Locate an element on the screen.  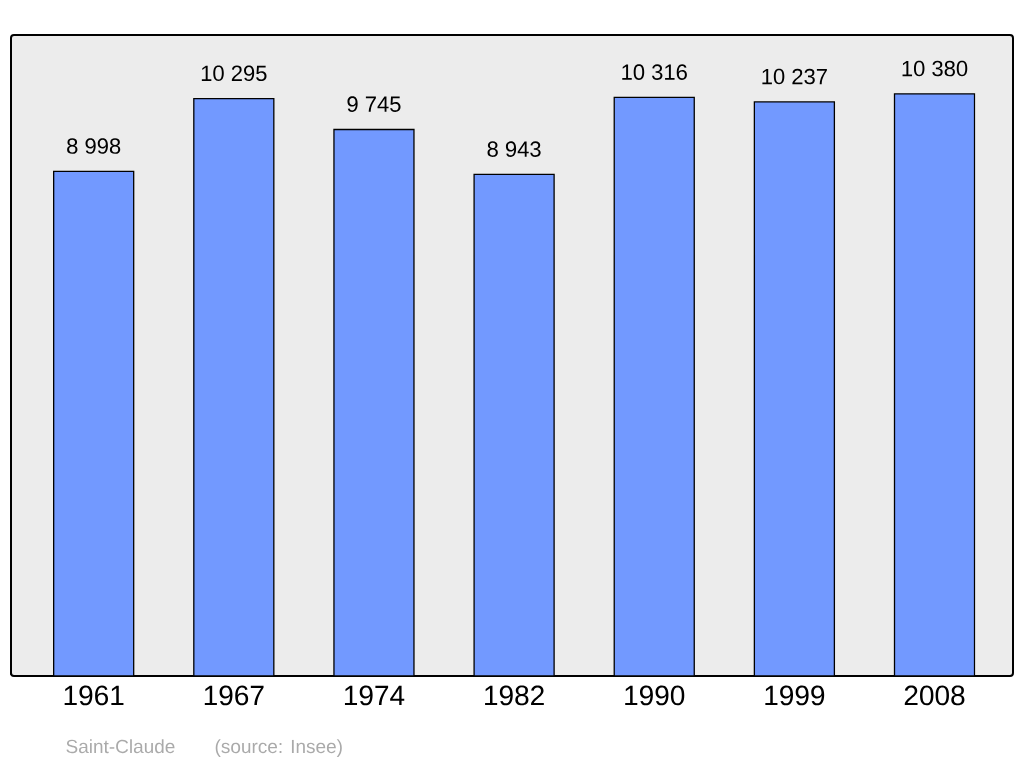
data-label: 9 745 is located at coordinates (374, 104).